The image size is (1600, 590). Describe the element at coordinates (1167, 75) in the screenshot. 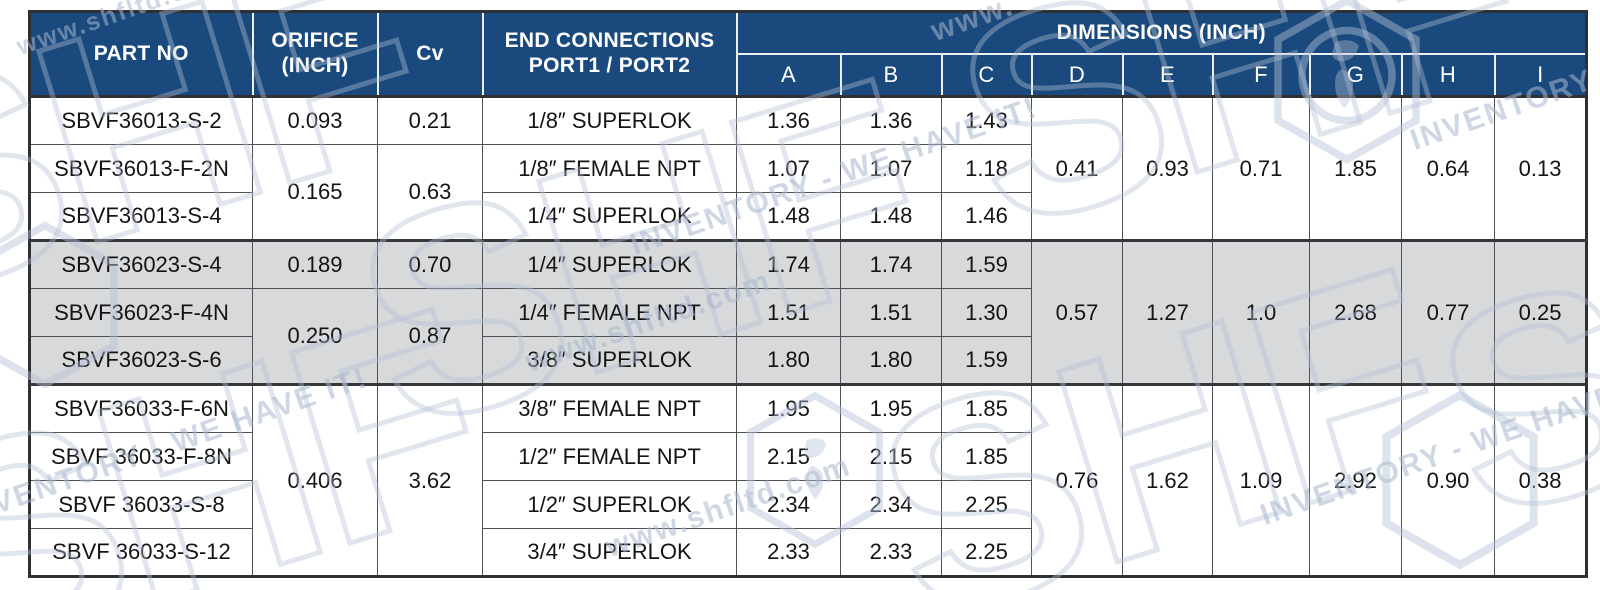

I see `col-header-dim-e: E` at that location.